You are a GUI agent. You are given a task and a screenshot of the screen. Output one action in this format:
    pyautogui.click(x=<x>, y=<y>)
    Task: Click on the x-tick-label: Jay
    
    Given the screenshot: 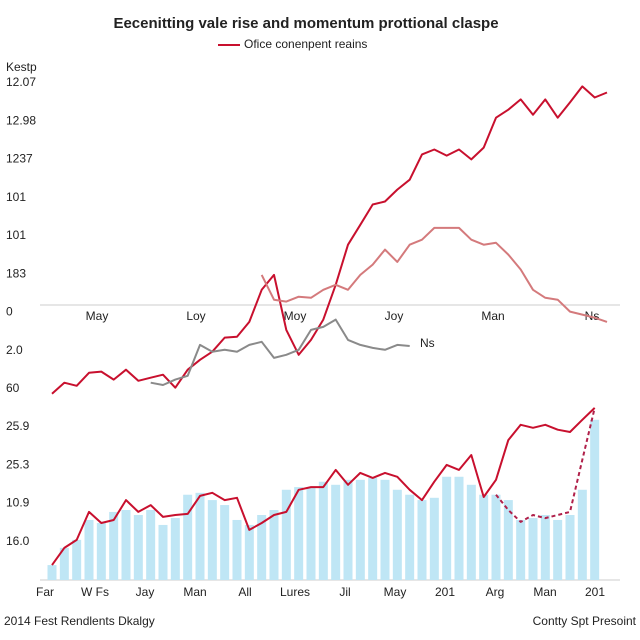 What is the action you would take?
    pyautogui.click(x=145, y=592)
    